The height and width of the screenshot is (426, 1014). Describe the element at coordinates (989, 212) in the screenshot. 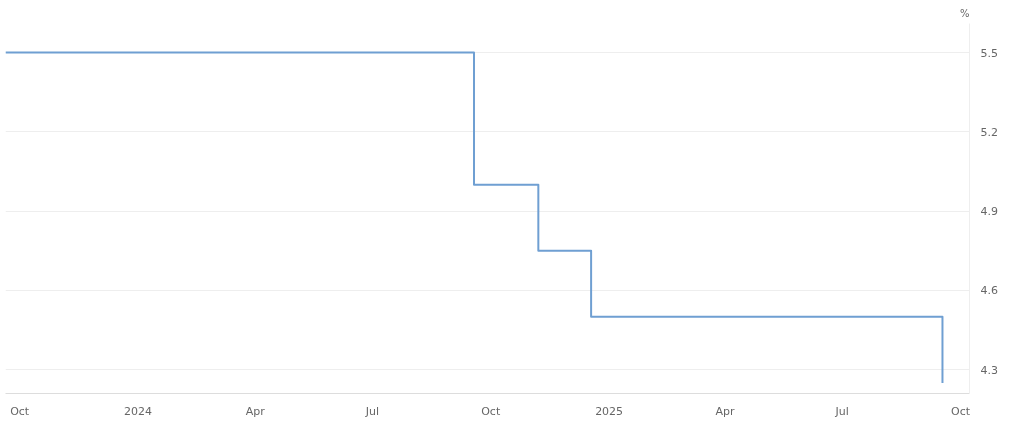

I see `y-tick-label: 4.9` at that location.